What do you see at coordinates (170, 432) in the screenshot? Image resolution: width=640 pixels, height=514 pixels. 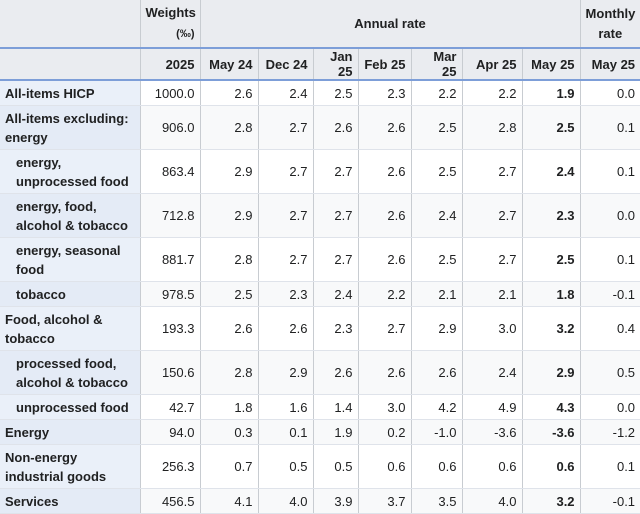 I see `weight-cell: 94.0` at bounding box center [170, 432].